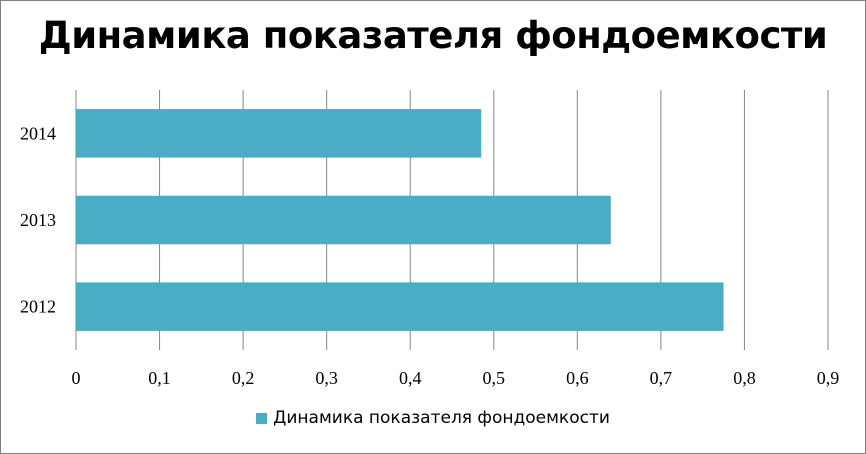  Describe the element at coordinates (577, 378) in the screenshot. I see `x-tick-label: 0,6` at that location.